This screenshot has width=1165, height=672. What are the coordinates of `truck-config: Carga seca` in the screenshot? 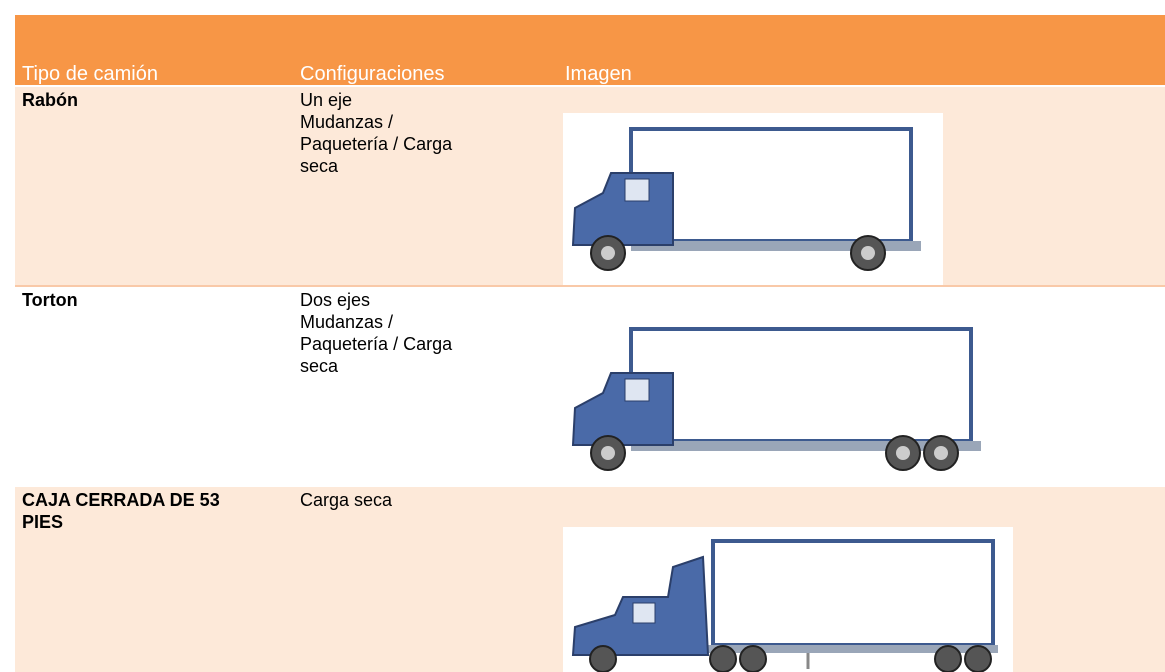 It's located at (346, 500).